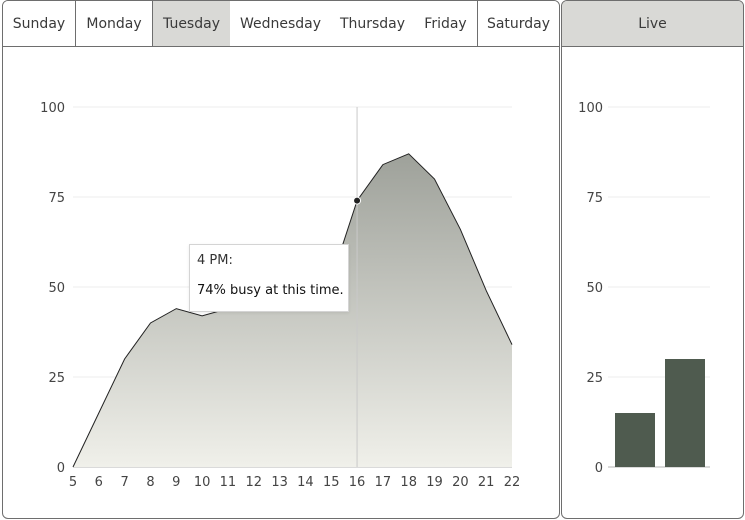  I want to click on x-tick-label: 22, so click(512, 482).